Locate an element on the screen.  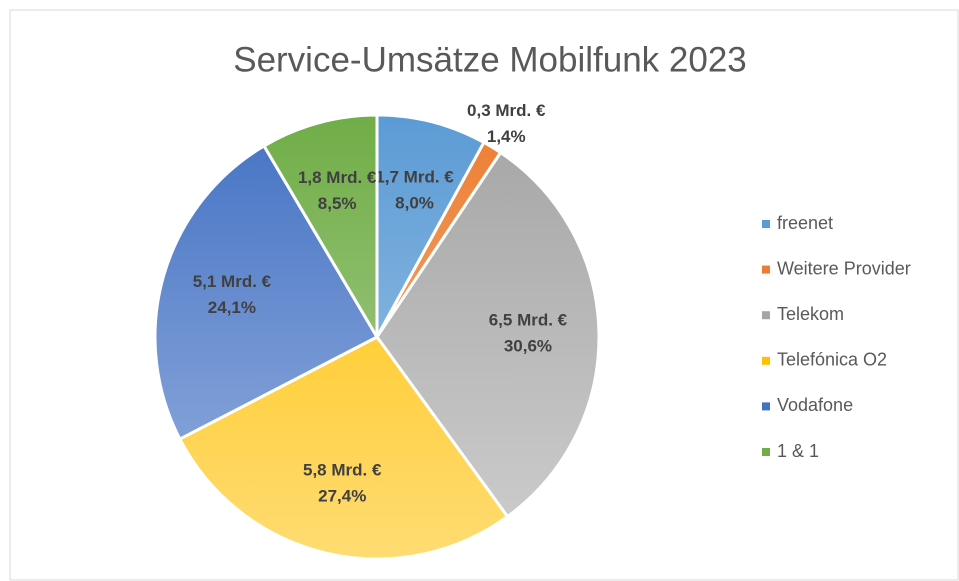
data-label-amount: 6,5 Mrd. € is located at coordinates (528, 320).